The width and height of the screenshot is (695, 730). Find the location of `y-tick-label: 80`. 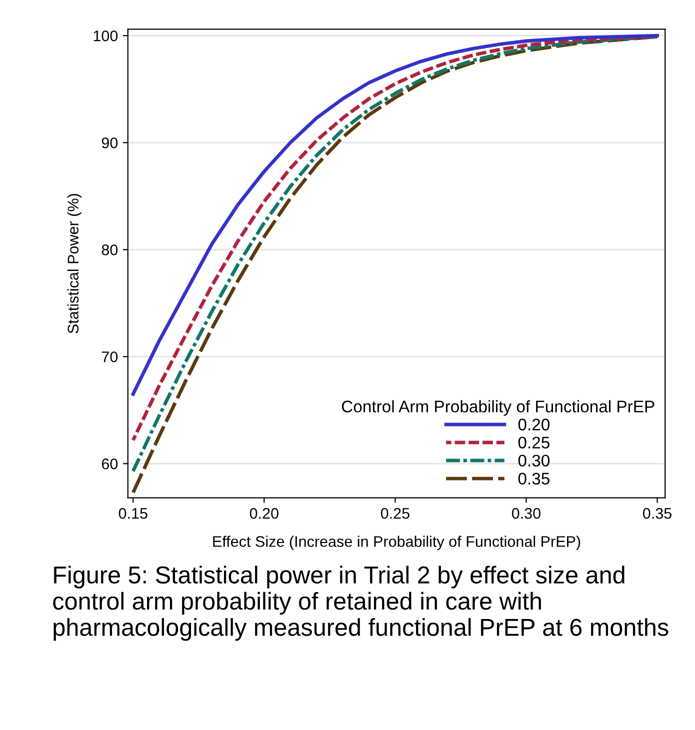

y-tick-label: 80 is located at coordinates (110, 250).